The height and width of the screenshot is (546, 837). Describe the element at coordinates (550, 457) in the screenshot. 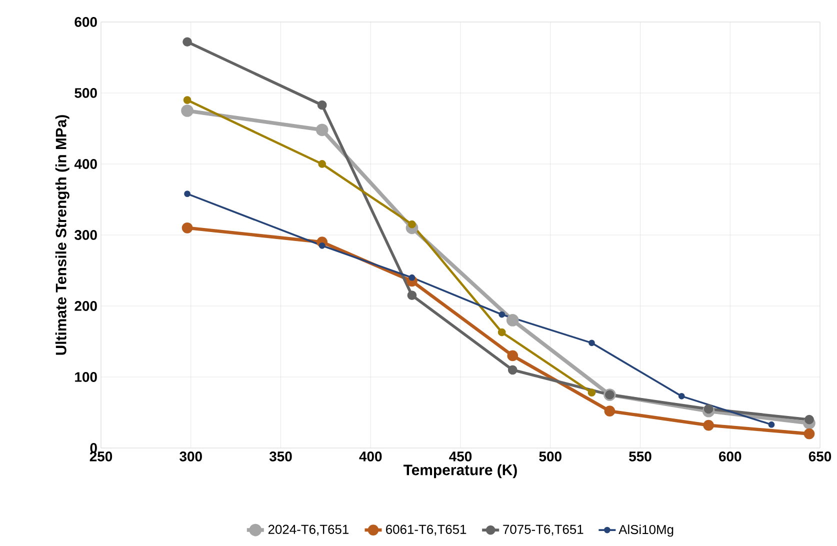

I see `x-tick-label: 500` at that location.